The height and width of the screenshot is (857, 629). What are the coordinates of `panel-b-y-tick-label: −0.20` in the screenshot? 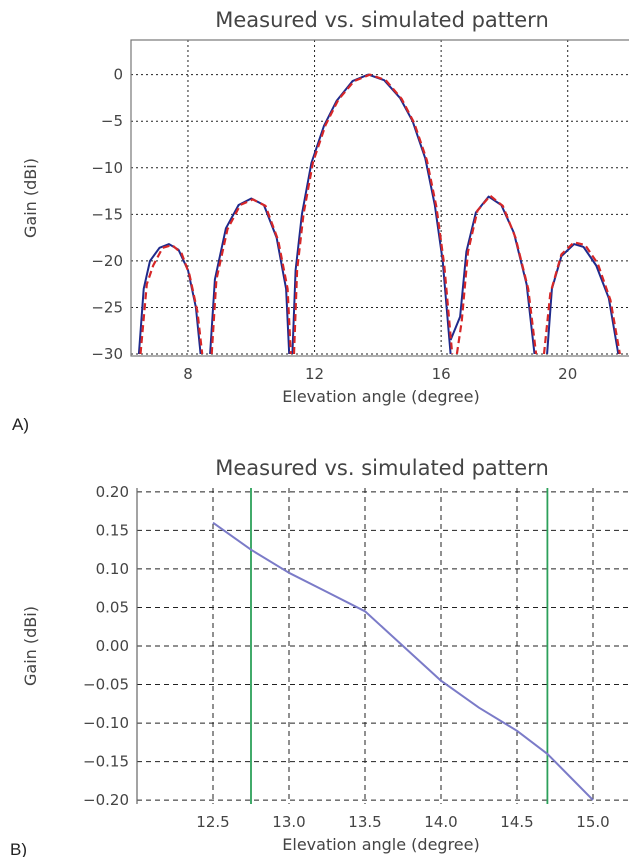 It's located at (106, 800).